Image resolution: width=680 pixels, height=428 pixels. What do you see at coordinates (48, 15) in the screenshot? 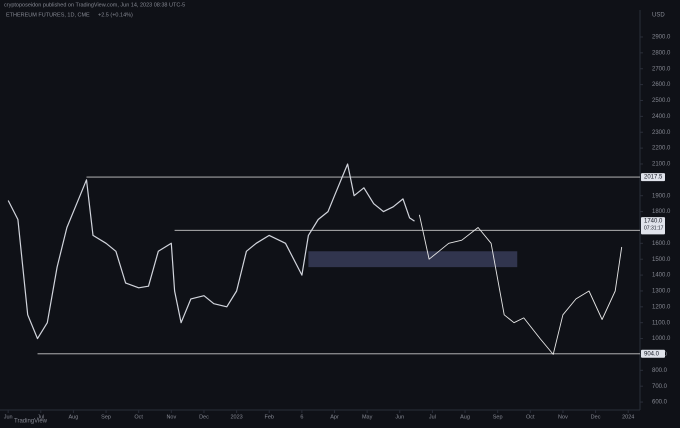
I see `instrument-title: ETHEREUM FUTURES, 1D, CME` at bounding box center [48, 15].